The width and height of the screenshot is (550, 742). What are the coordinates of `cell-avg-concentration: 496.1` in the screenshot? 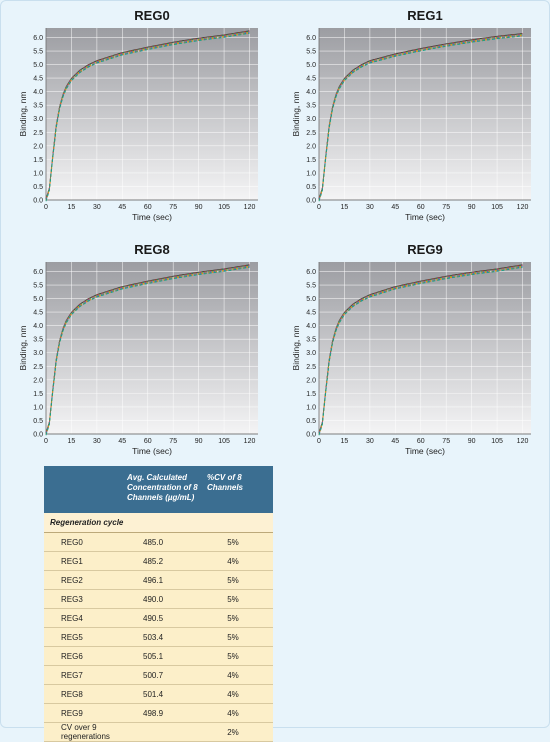 It's located at (163, 580).